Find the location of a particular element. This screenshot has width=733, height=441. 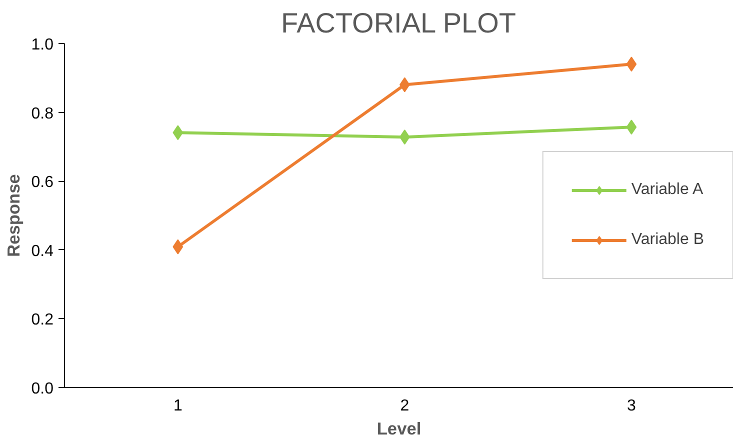

y-tick-label: 0.2 is located at coordinates (42, 320).